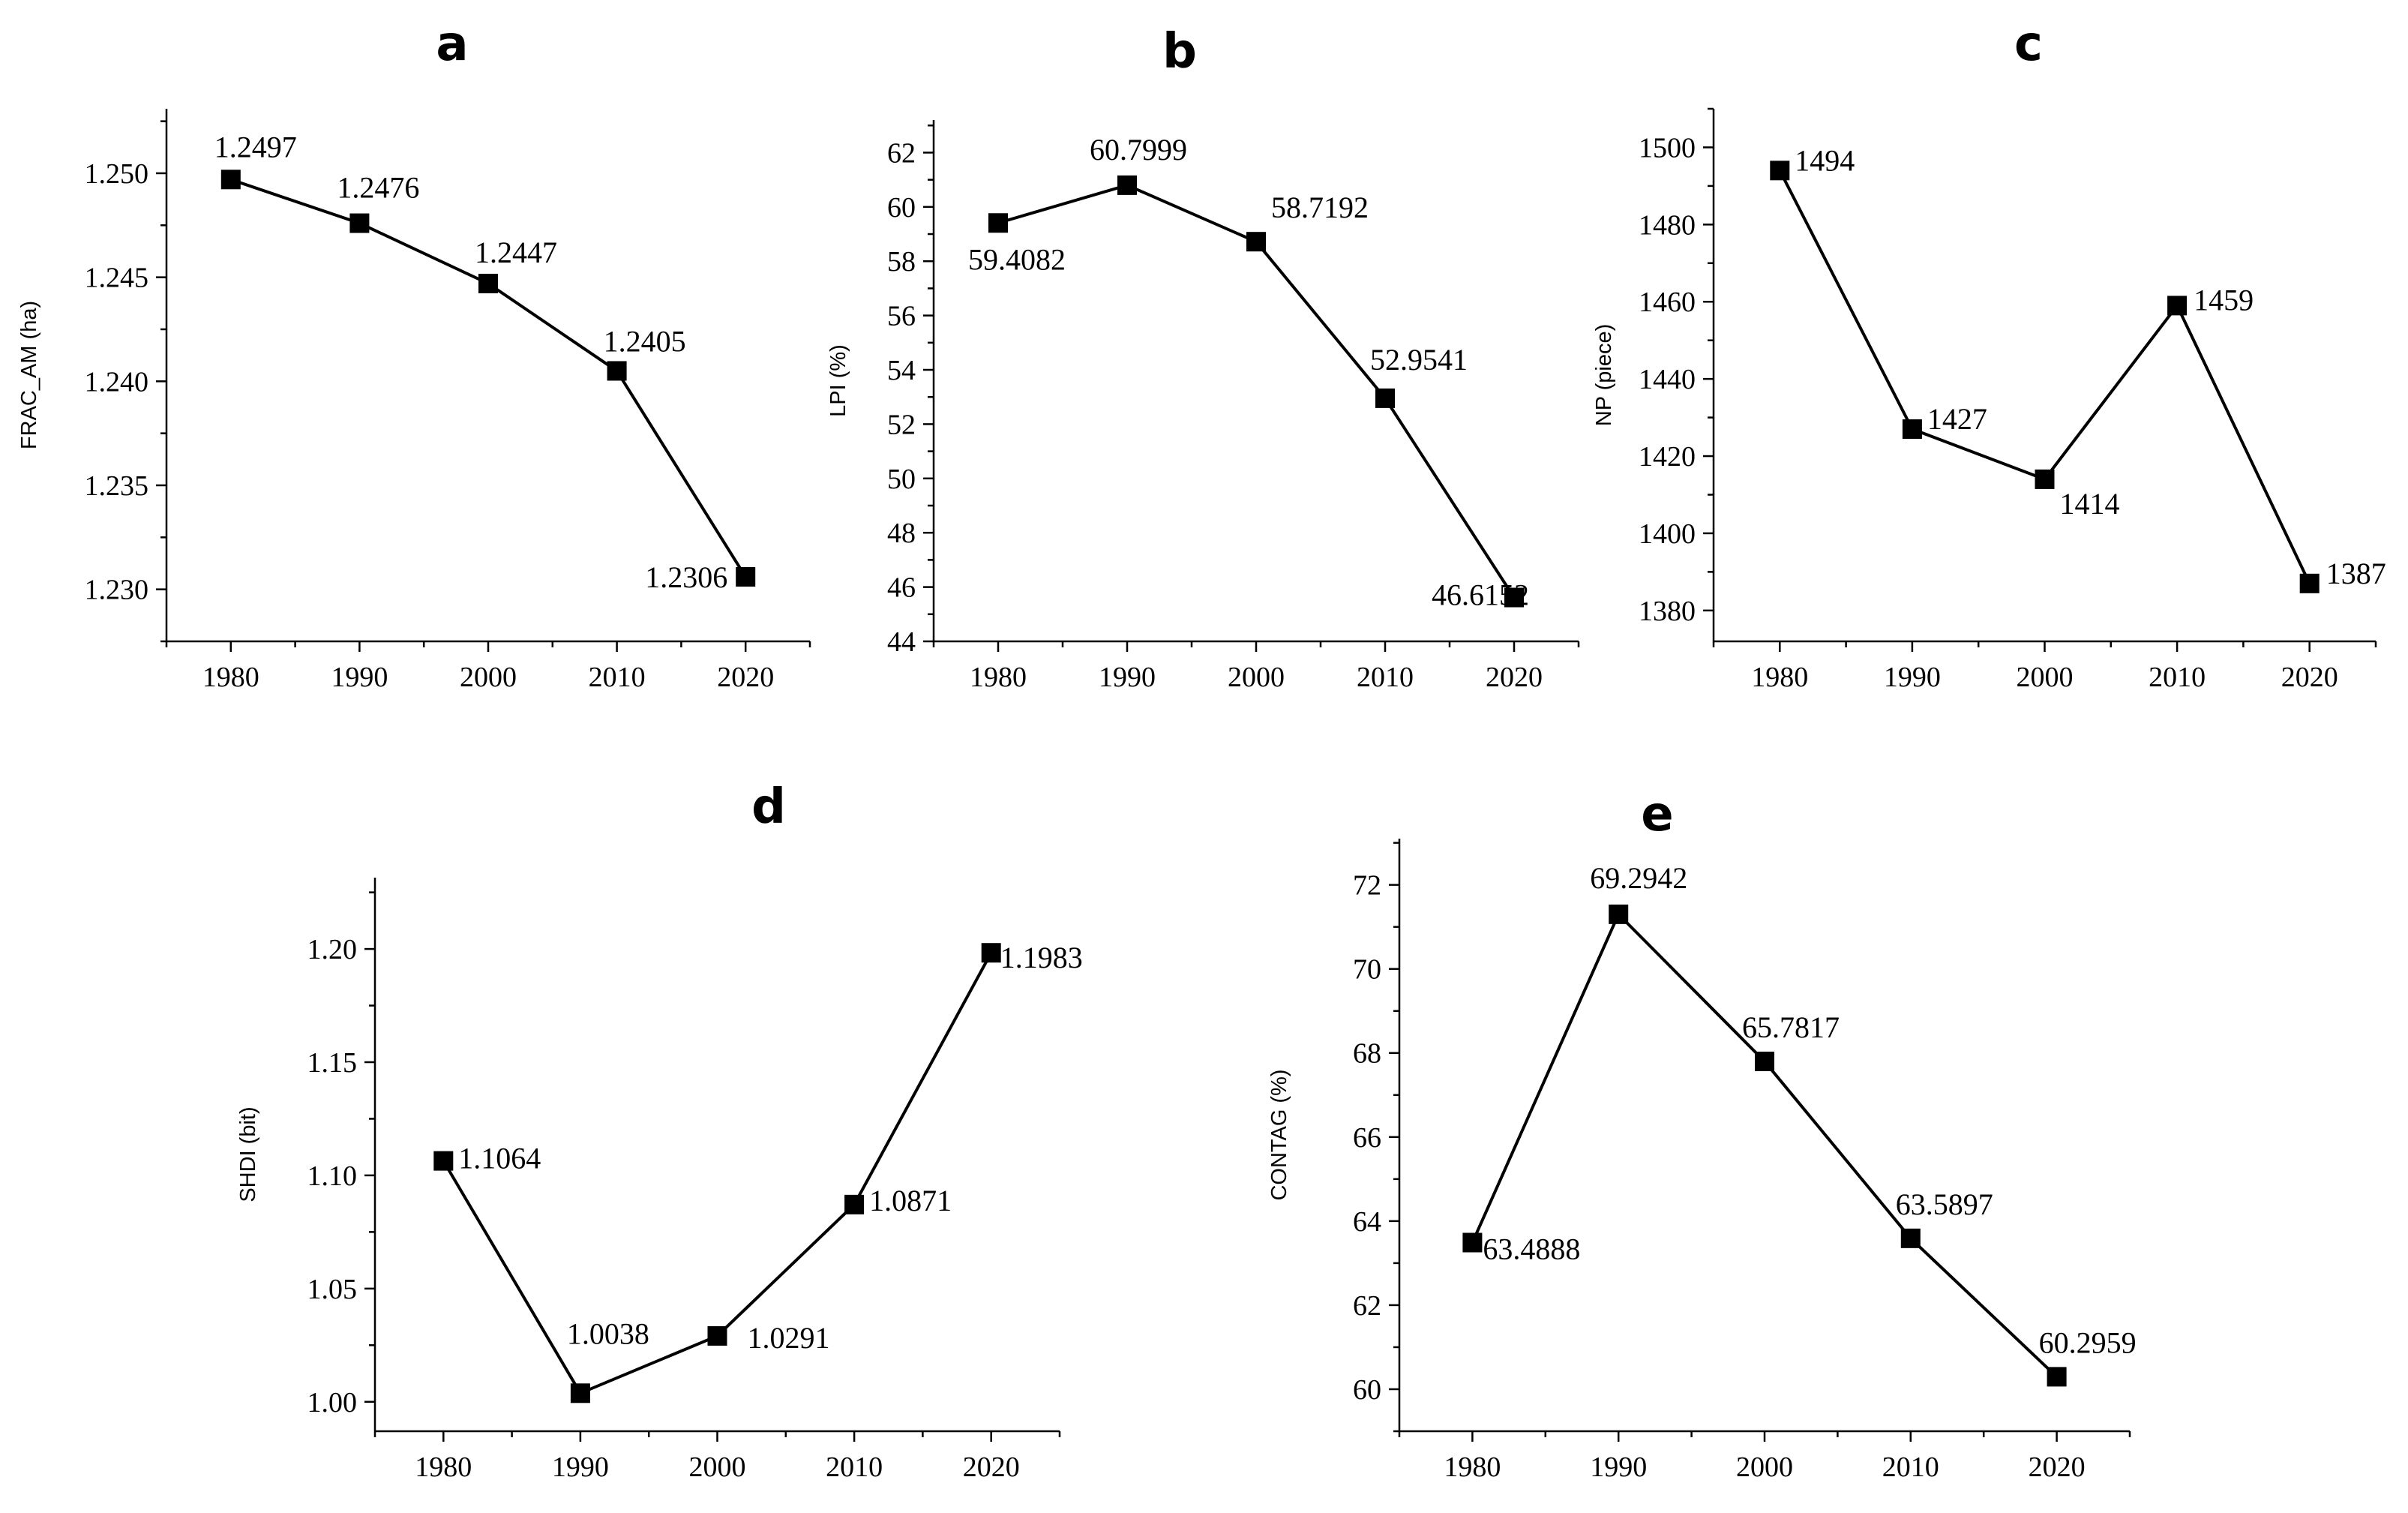  I want to click on y-tick-label-c: 1380, so click(1667, 611).